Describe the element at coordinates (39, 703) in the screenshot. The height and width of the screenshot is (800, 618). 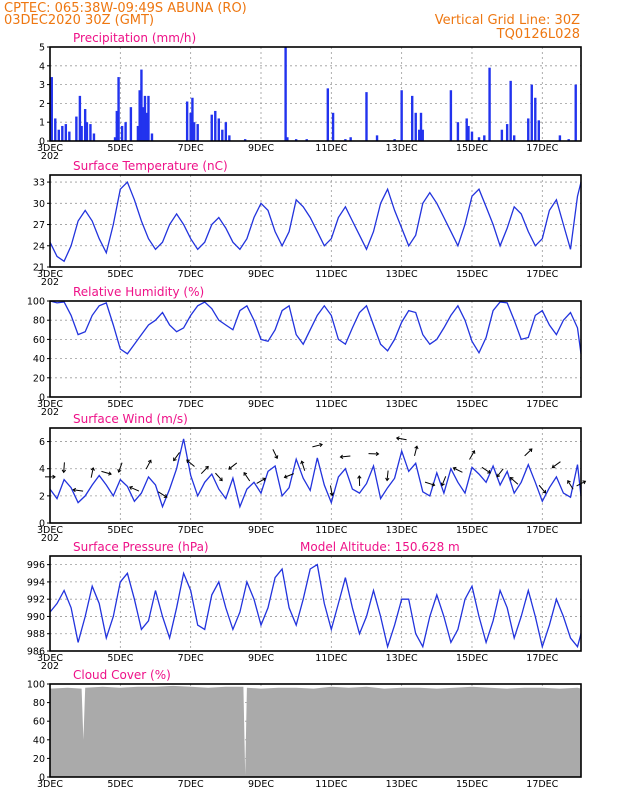
I see `y-tick-label: 80` at that location.